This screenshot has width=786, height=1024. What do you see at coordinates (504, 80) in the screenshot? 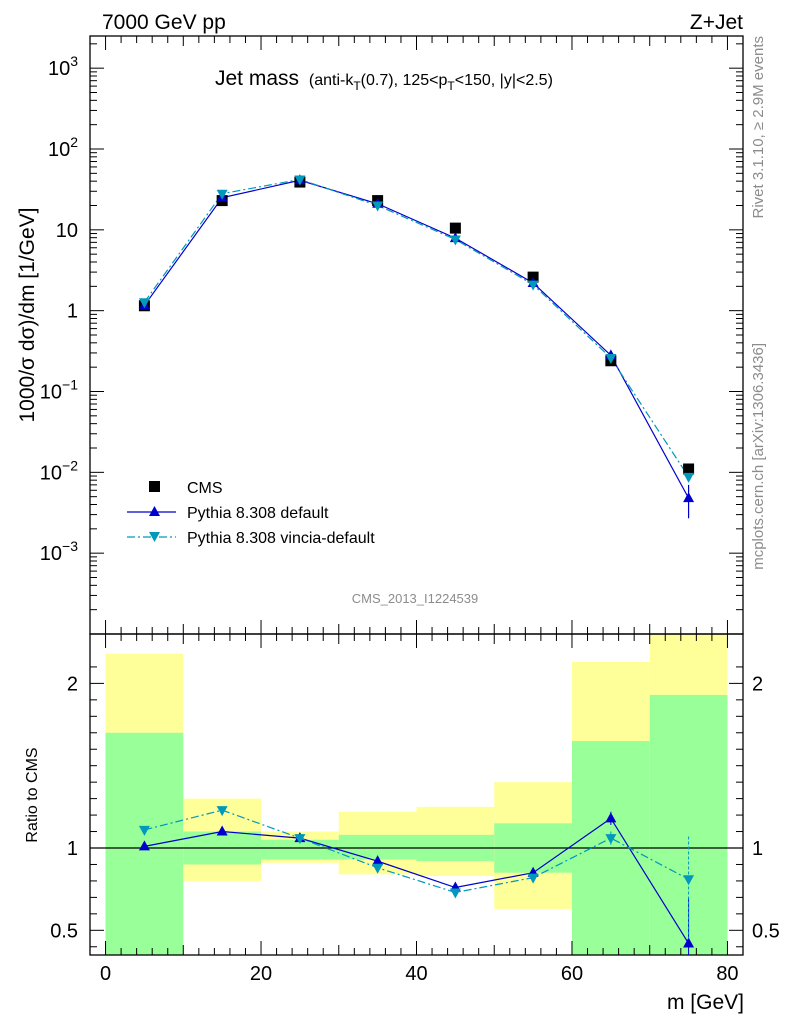
I see `main-title-sub-5: <150, |y|<2.5)` at bounding box center [504, 80].